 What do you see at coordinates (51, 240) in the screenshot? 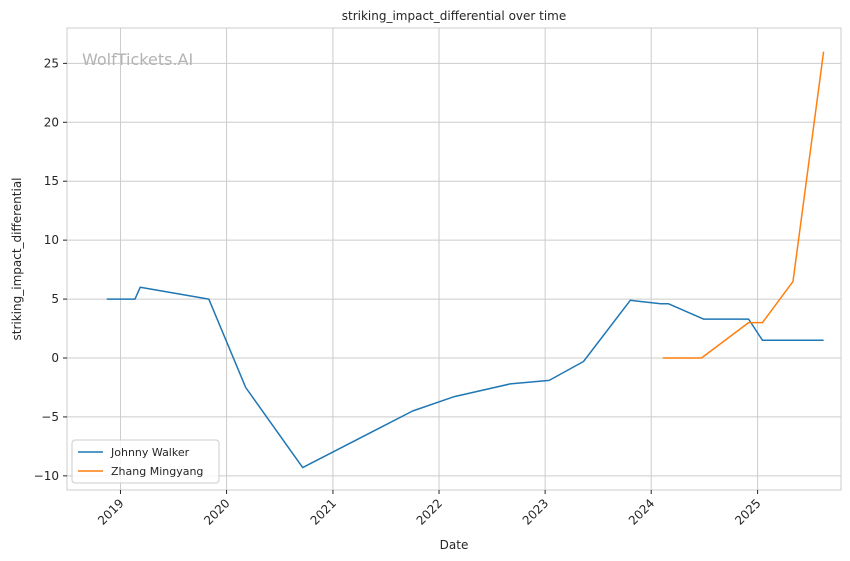
I see `y-tick-label: 10` at bounding box center [51, 240].